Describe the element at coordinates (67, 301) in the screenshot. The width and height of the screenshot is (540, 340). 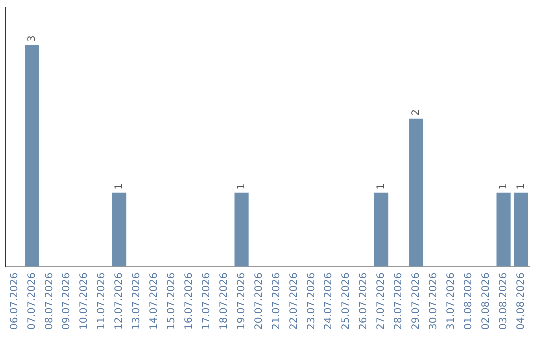
I see `x-tick-label: 09.07.2026` at that location.